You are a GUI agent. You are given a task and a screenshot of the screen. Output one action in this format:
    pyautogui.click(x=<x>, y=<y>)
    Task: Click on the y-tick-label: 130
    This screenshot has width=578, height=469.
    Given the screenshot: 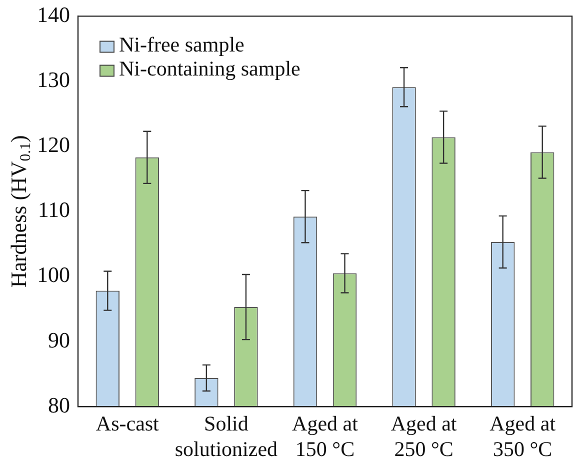 What is the action you would take?
    pyautogui.click(x=53, y=79)
    